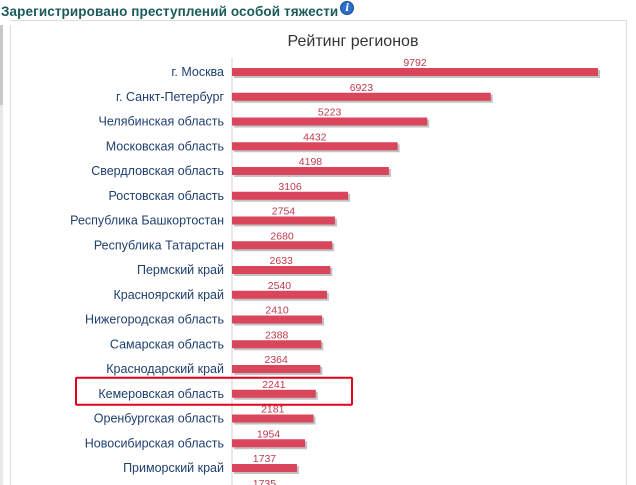 The height and width of the screenshot is (485, 636). What do you see at coordinates (10, 255) in the screenshot?
I see `chart-frame-left` at bounding box center [10, 255].